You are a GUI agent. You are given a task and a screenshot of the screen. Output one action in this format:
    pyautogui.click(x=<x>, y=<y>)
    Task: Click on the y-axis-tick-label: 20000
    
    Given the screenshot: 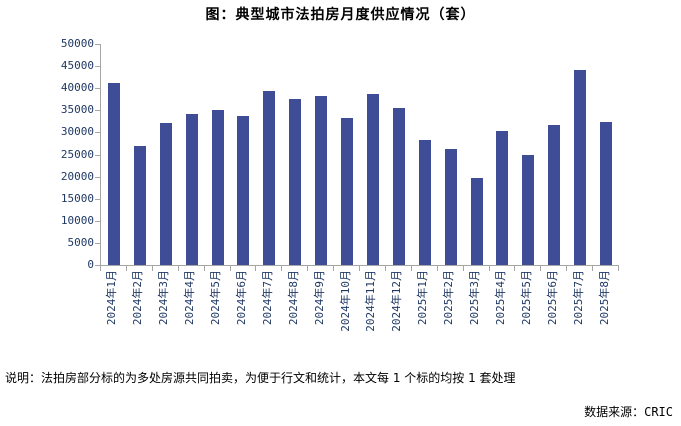 What is the action you would take?
    pyautogui.click(x=77, y=176)
    